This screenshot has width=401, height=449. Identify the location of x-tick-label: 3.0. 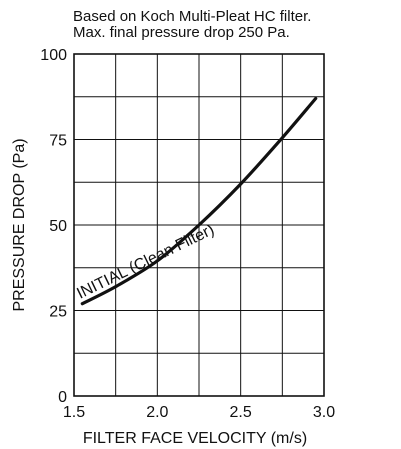
(324, 412).